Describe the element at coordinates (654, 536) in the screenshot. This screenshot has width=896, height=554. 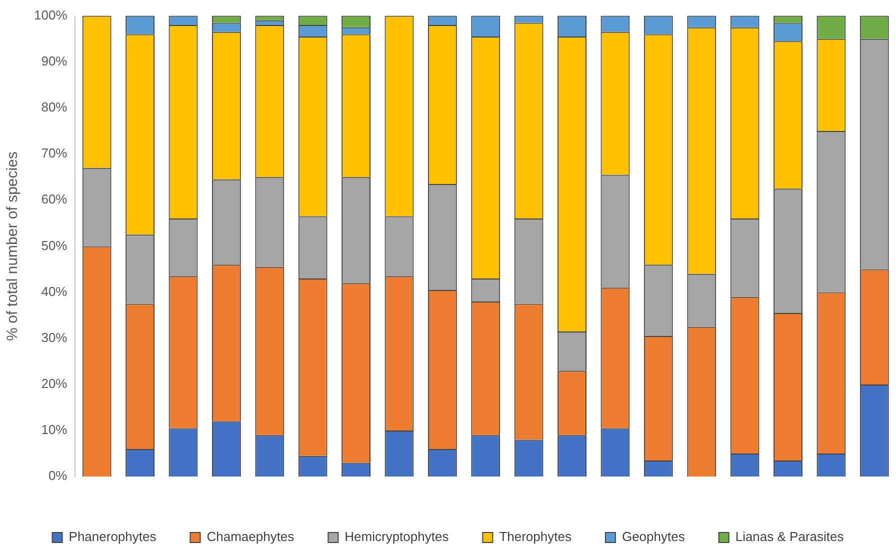
I see `legend-label: Geophytes` at that location.